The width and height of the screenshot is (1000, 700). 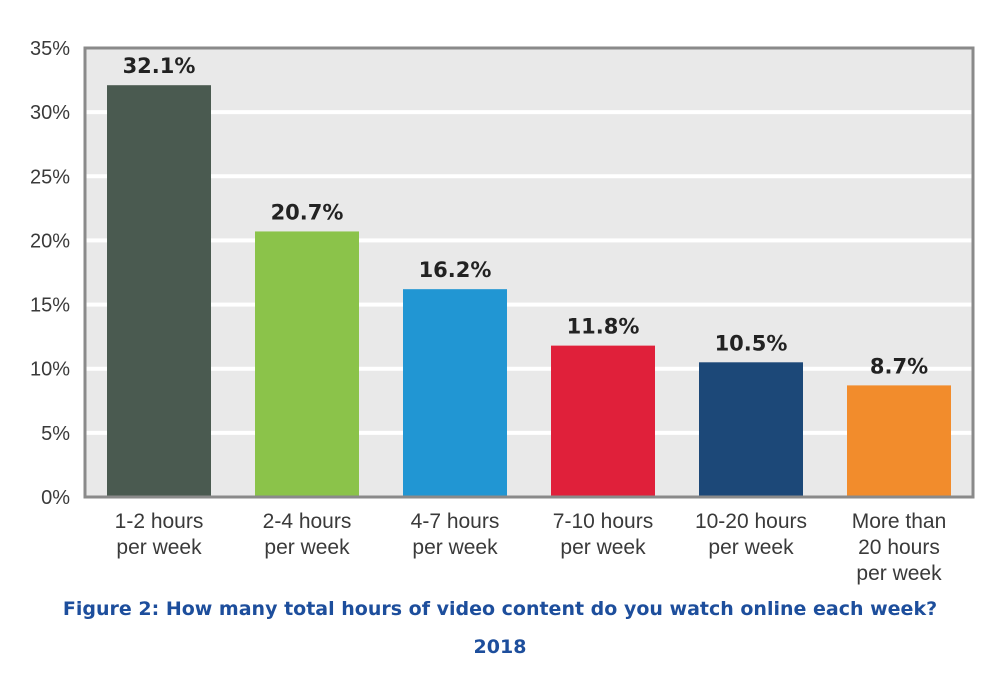 What do you see at coordinates (50, 49) in the screenshot?
I see `y-tick-label: 35%` at bounding box center [50, 49].